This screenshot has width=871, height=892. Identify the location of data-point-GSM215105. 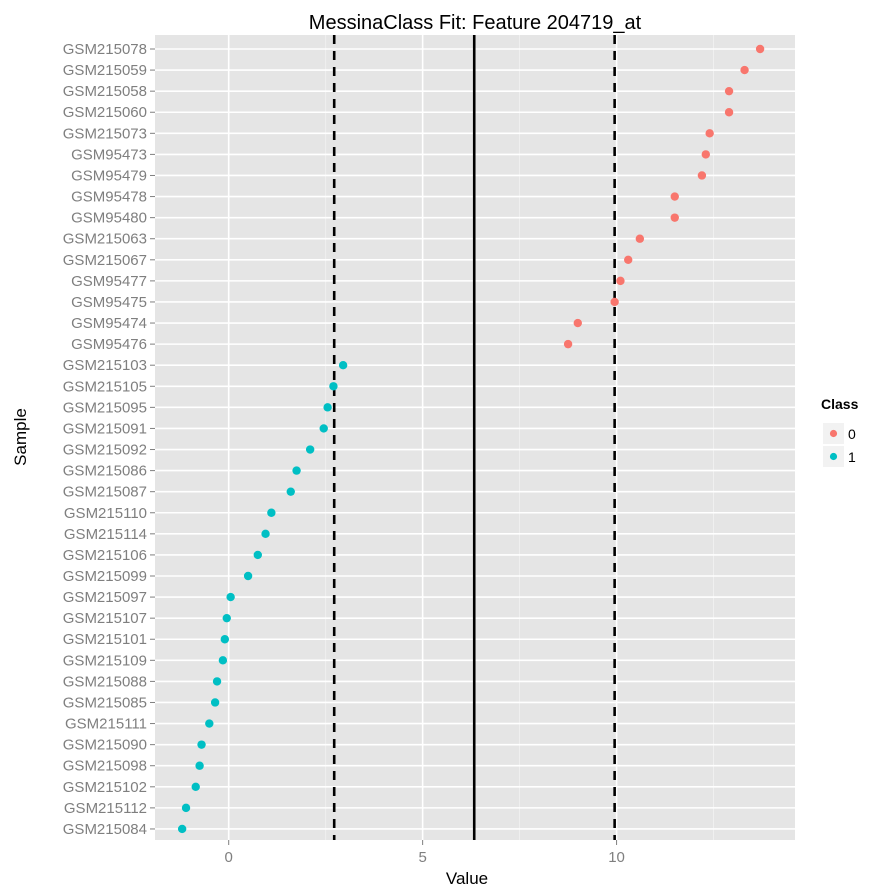
(333, 386).